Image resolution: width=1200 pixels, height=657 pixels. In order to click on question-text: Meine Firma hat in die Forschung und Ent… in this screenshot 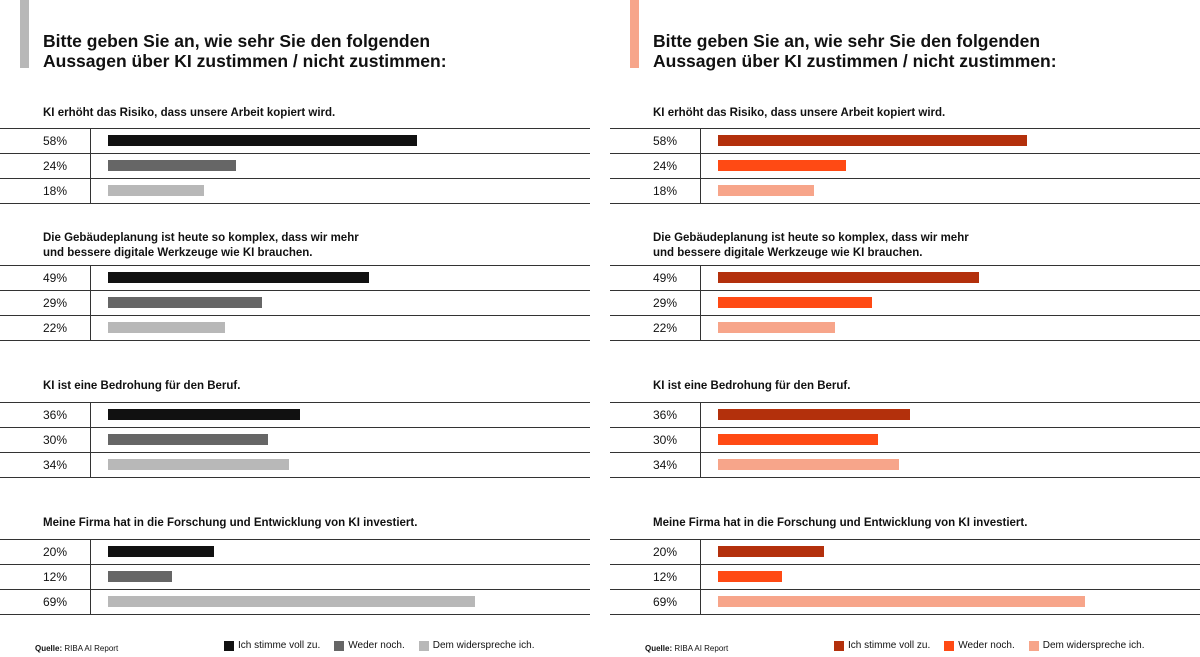, I will do `click(283, 523)`.